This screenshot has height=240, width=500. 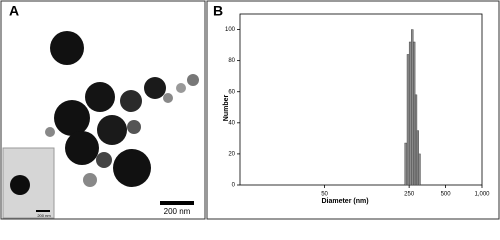 I want to click on y-tick-label: 20, so click(x=231, y=154).